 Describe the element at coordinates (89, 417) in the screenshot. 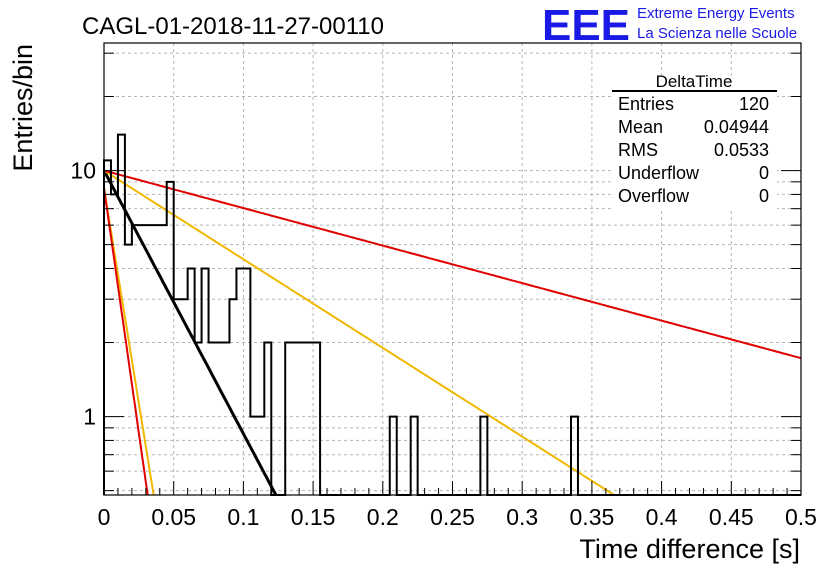

I see `y-tick-label: 1` at that location.